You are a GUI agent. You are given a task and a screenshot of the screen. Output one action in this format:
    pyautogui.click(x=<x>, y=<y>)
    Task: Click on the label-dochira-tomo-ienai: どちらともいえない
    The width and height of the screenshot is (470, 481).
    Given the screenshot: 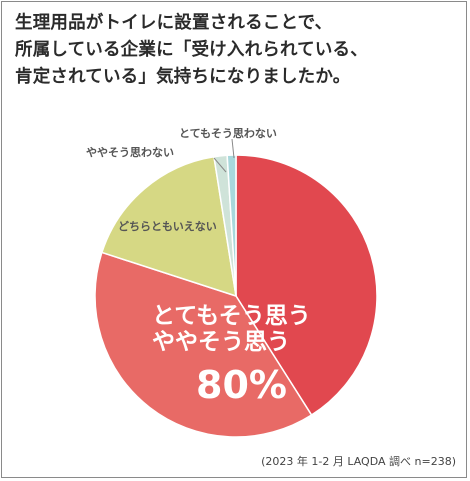 What is the action you would take?
    pyautogui.click(x=167, y=226)
    